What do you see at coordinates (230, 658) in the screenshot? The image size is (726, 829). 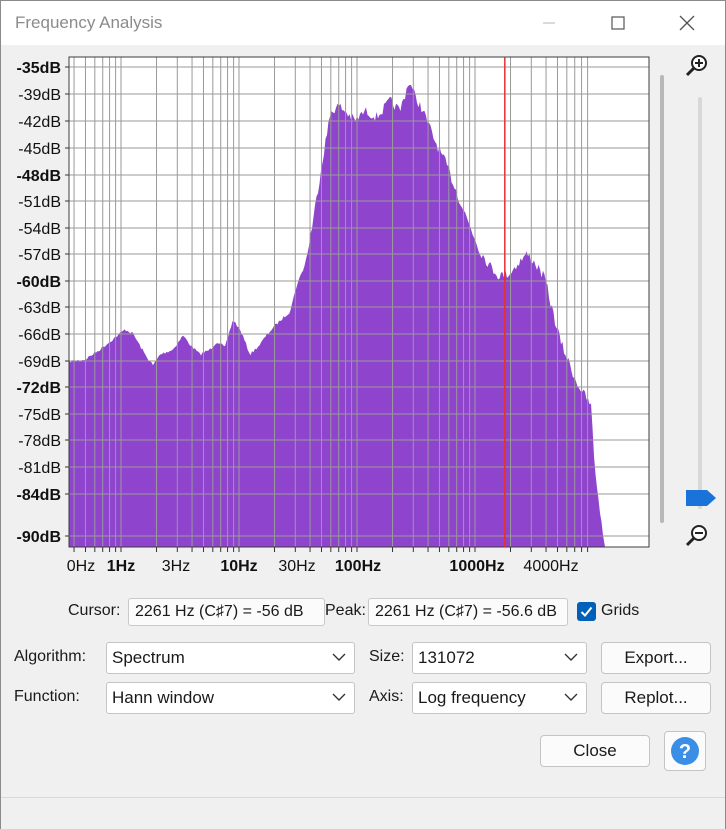 I see `algorithm-select: Spectrum` at bounding box center [230, 658].